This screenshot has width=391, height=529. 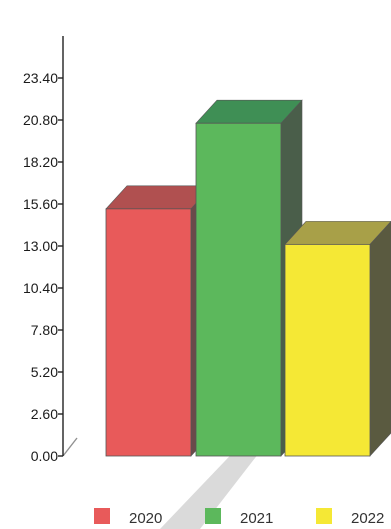 I want to click on chart-legend: 2020 2021 2022, so click(x=239, y=517).